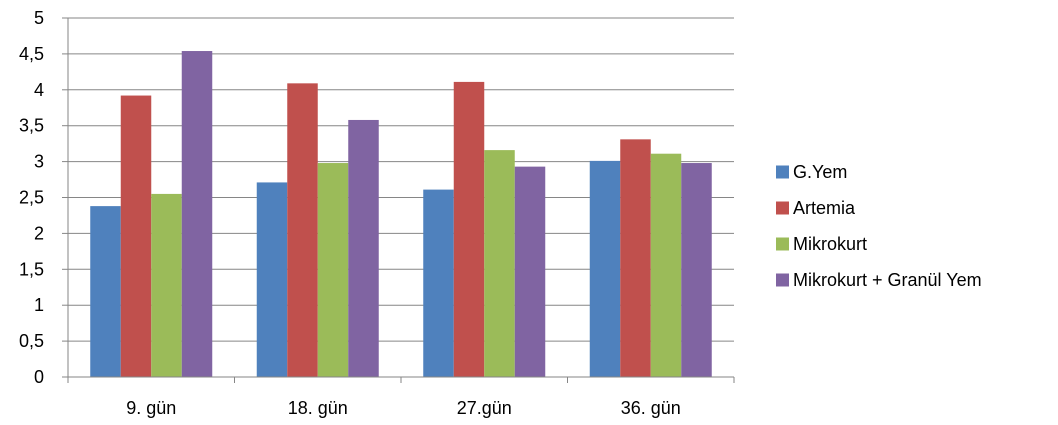  What do you see at coordinates (318, 408) in the screenshot?
I see `x-category-label: 18. gün` at bounding box center [318, 408].